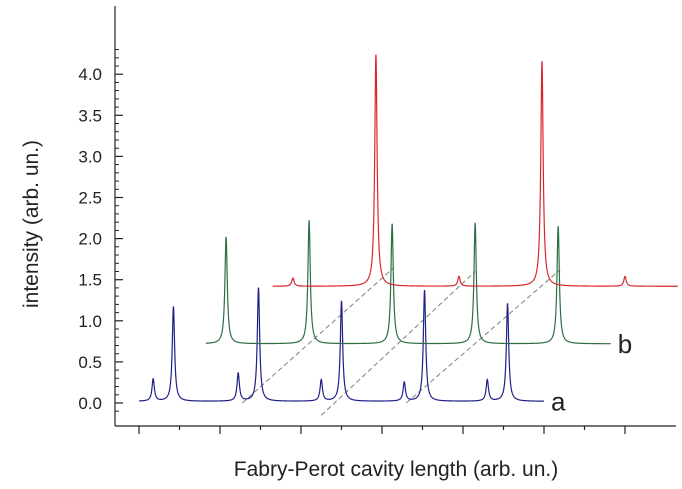  I want to click on guide-lines, so click(401, 341).